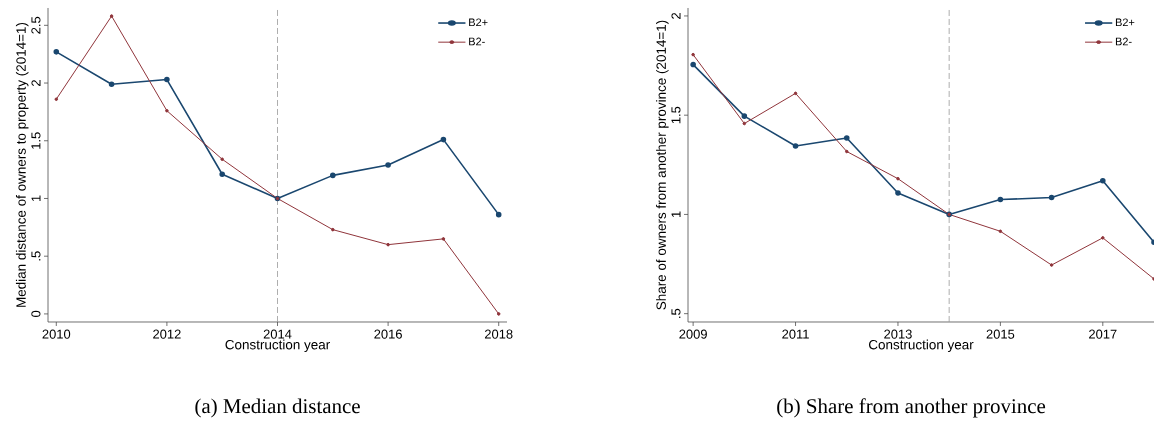 The width and height of the screenshot is (1154, 427). What do you see at coordinates (36, 25) in the screenshot?
I see `y-tick-label: 2.5` at bounding box center [36, 25].